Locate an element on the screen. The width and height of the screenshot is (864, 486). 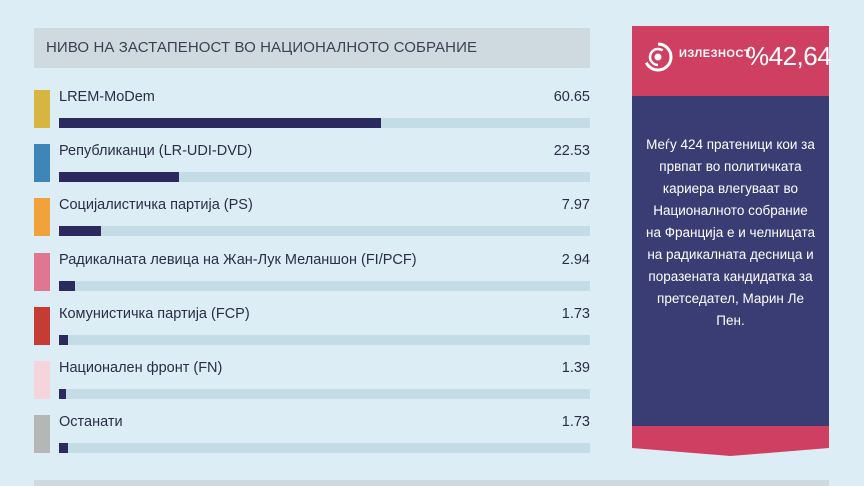
category-label: Републиканци (LR-UDI-DVD) is located at coordinates (156, 151).